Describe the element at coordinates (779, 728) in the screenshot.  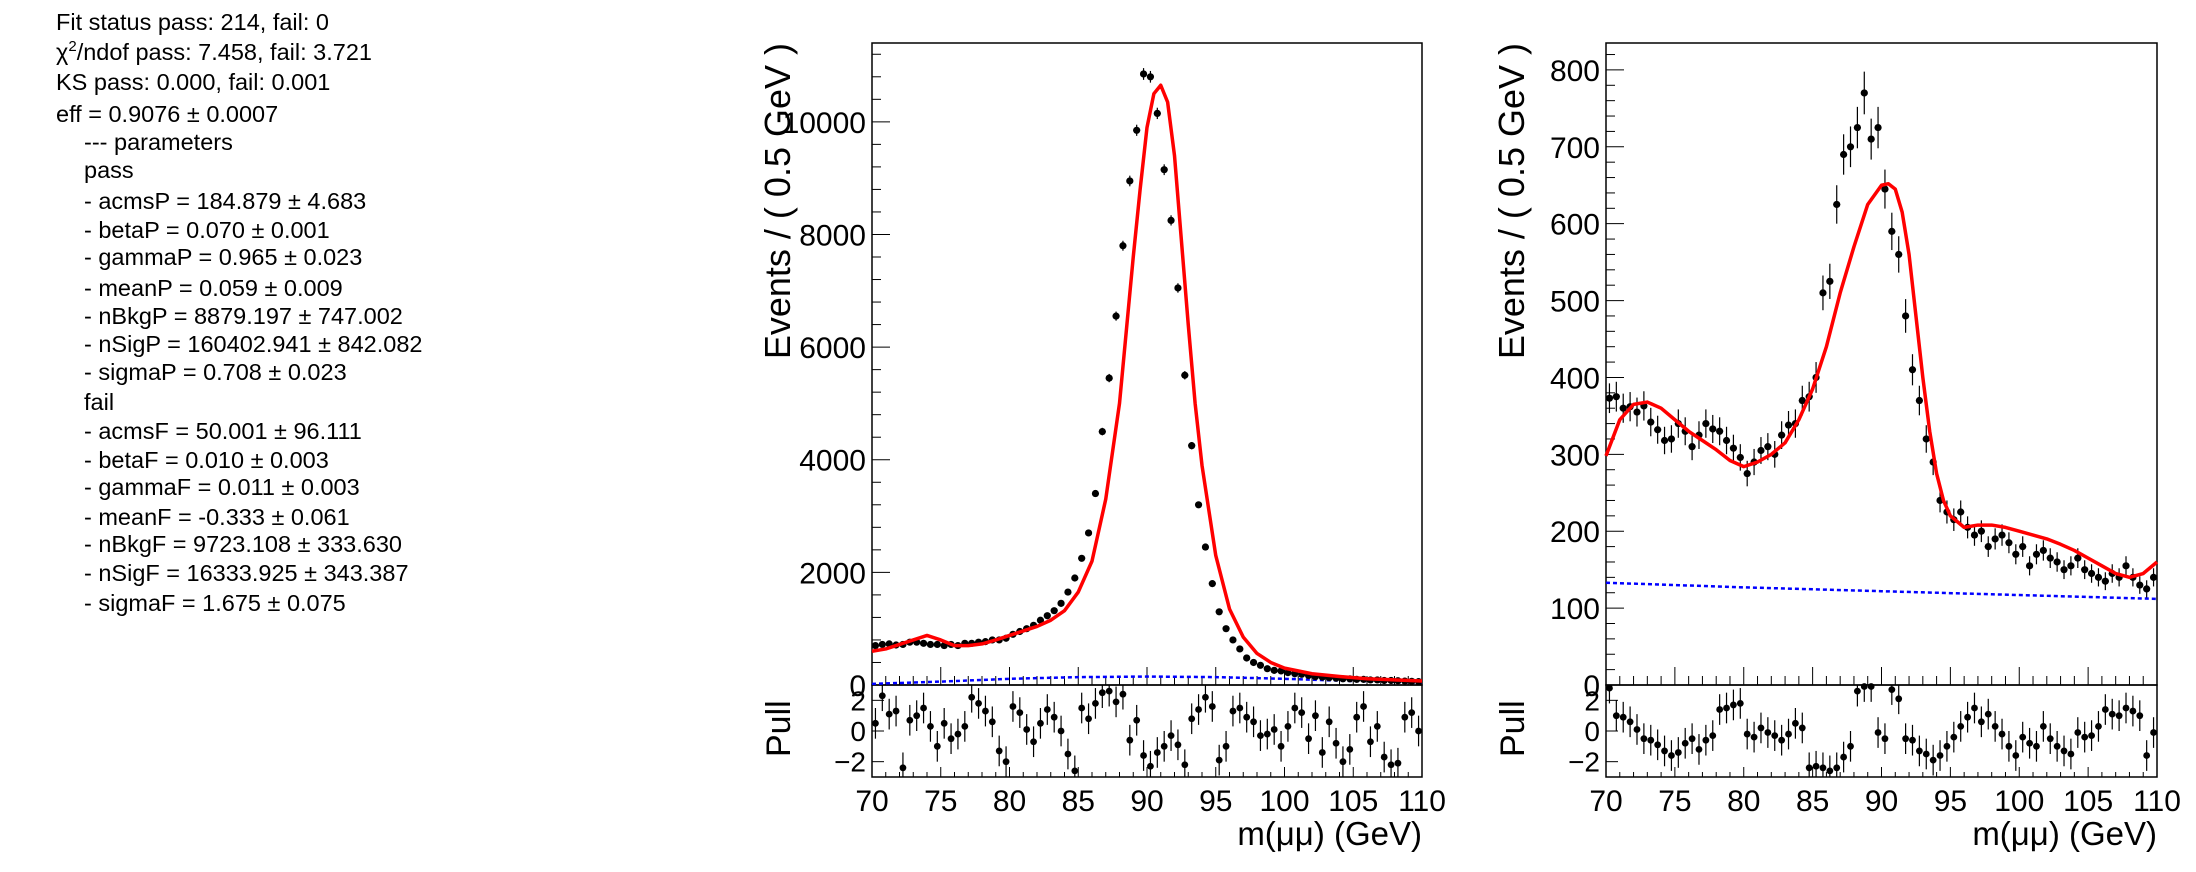
I see `pull-axis-label: Pull` at that location.